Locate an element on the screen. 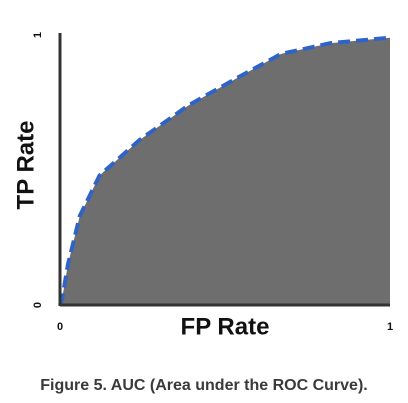 Image resolution: width=408 pixels, height=403 pixels. x-tick-label: 0 is located at coordinates (60, 327).